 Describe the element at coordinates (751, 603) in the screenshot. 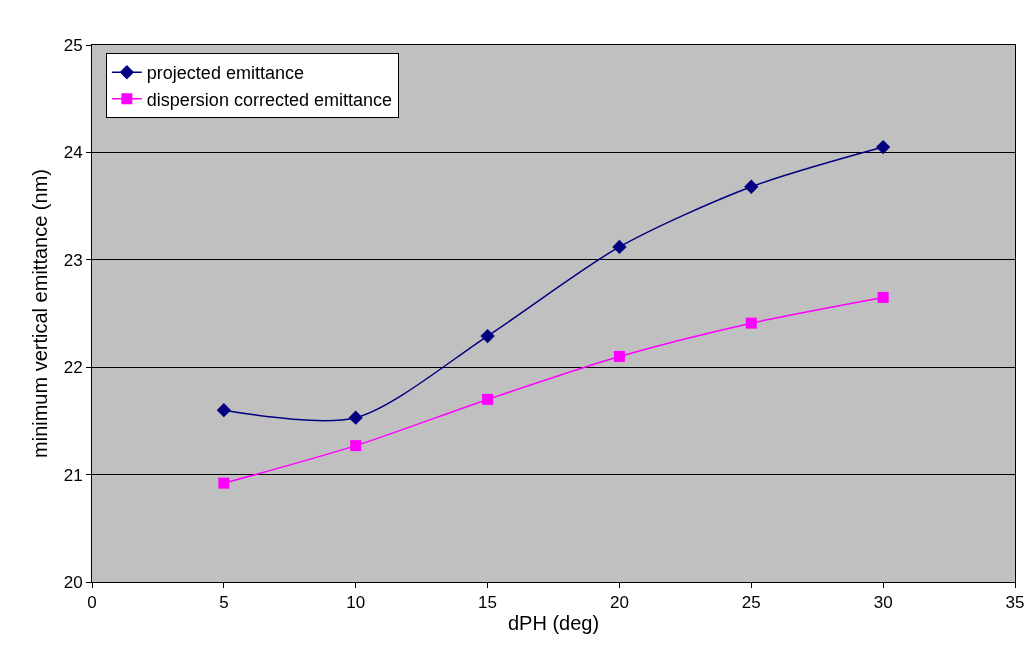

I see `x-tick-label: 25` at that location.